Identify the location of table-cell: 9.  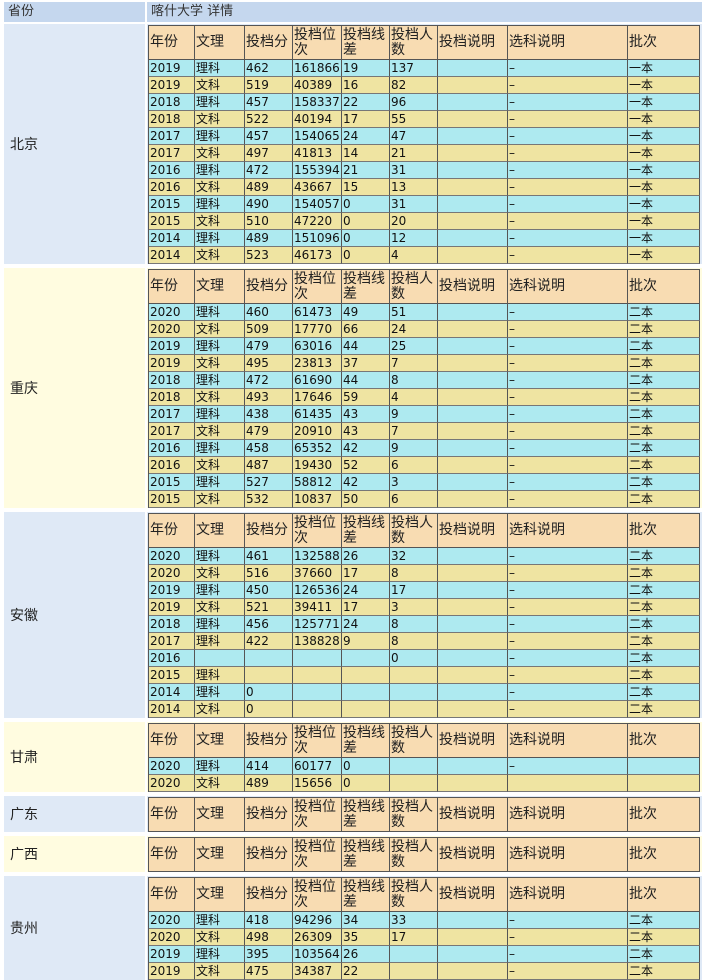
(414, 448).